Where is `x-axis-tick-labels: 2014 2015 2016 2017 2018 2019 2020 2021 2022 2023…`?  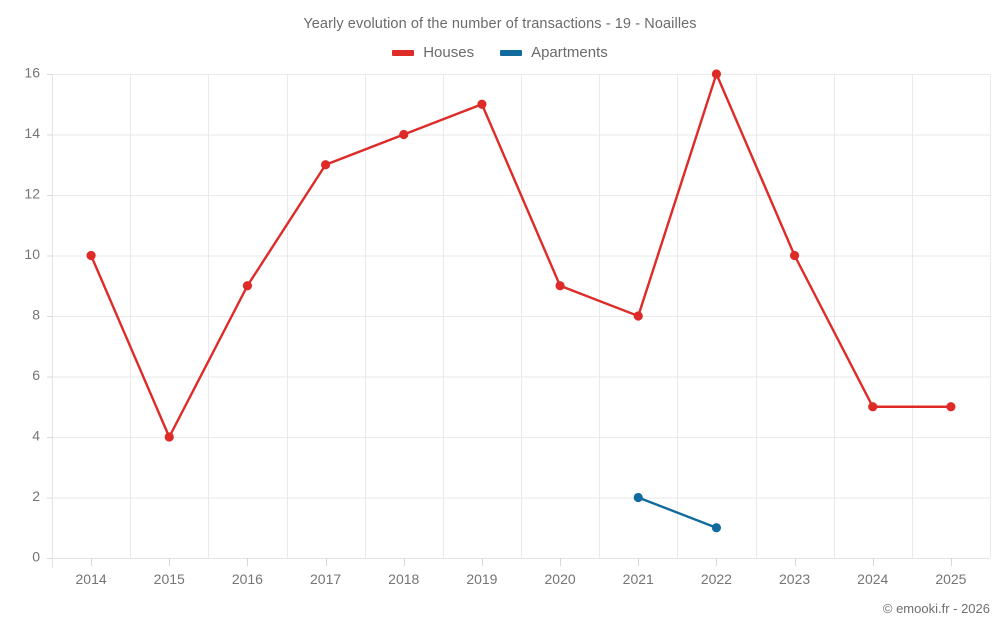 x-axis-tick-labels: 2014 2015 2016 2017 2018 2019 2020 2021 2022 2023… is located at coordinates (521, 579).